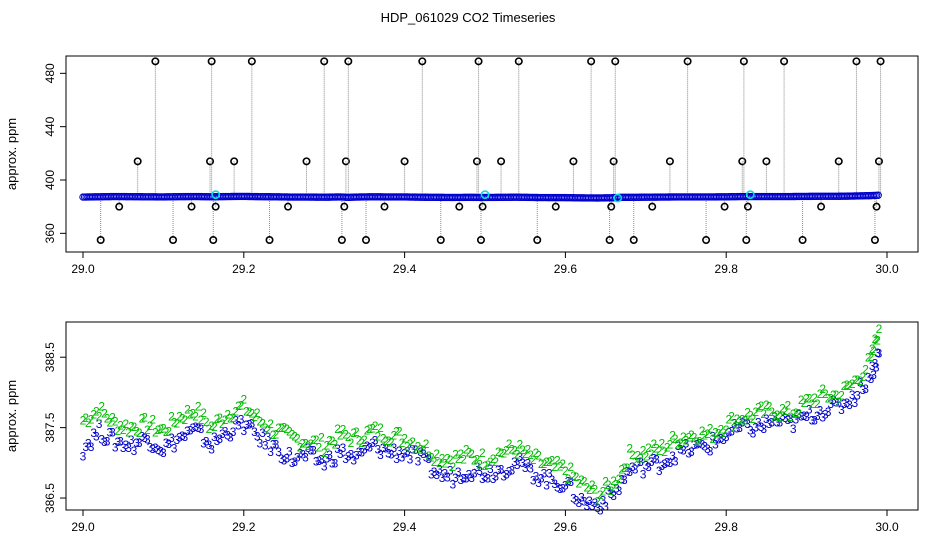  I want to click on x-tick-label: 29.8, so click(727, 269).